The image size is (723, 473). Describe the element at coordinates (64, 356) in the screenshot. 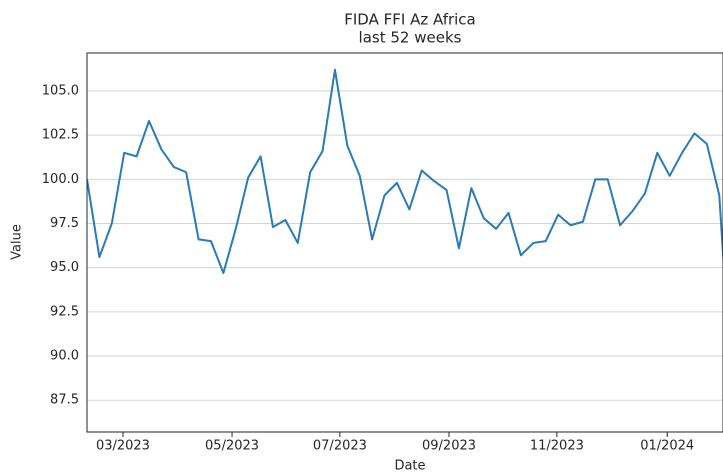

I see `y-tick-label: 90.0` at that location.